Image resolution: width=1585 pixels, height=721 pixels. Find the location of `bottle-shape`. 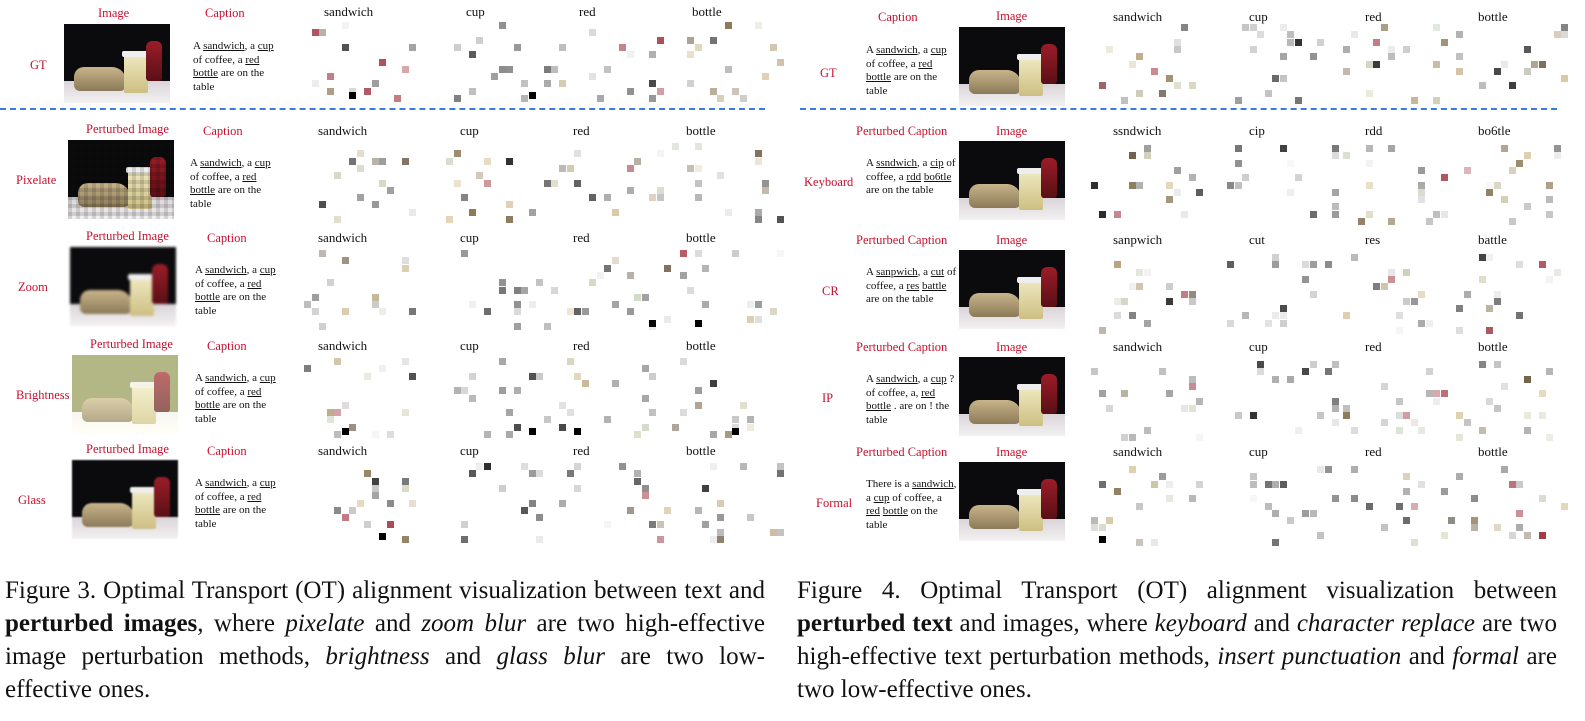

bottle-shape is located at coordinates (154, 61).